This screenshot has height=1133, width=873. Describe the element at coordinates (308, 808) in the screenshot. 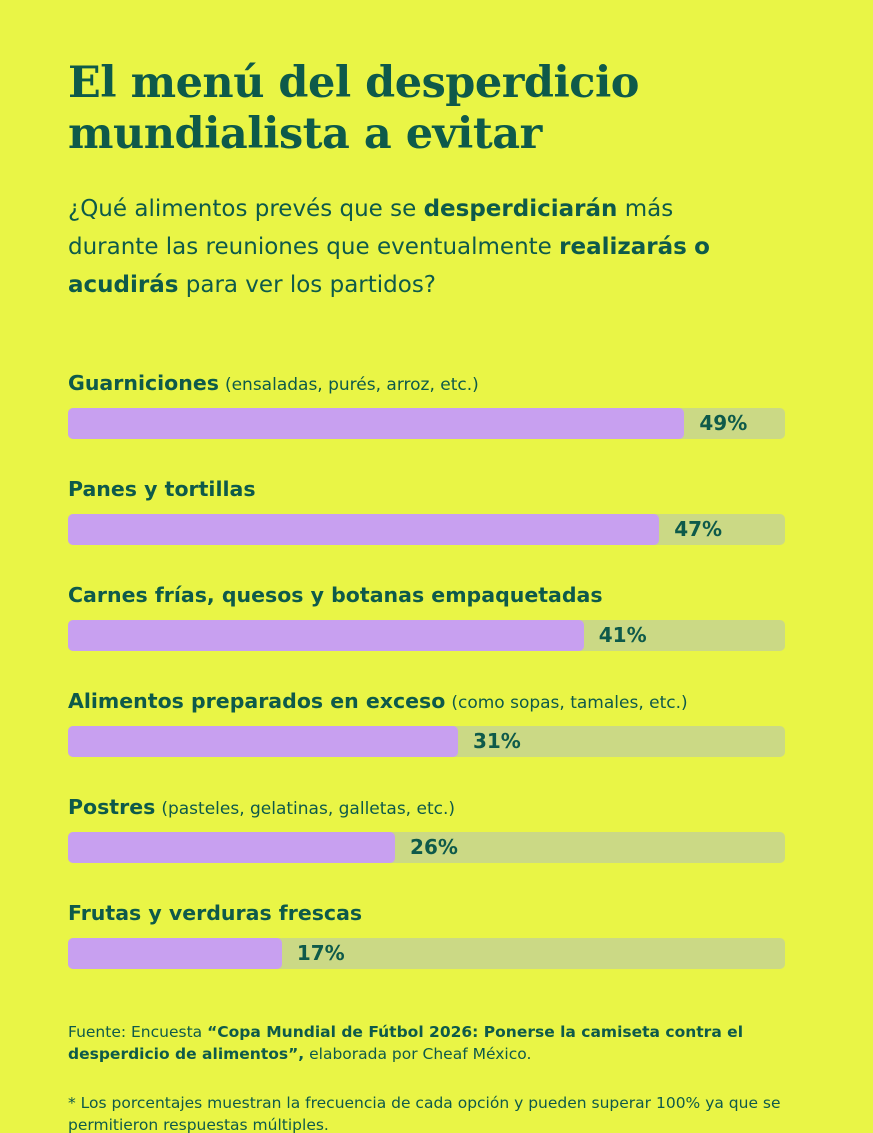

I see `category-note: (pasteles, gelatinas, galletas, etc.)` at that location.